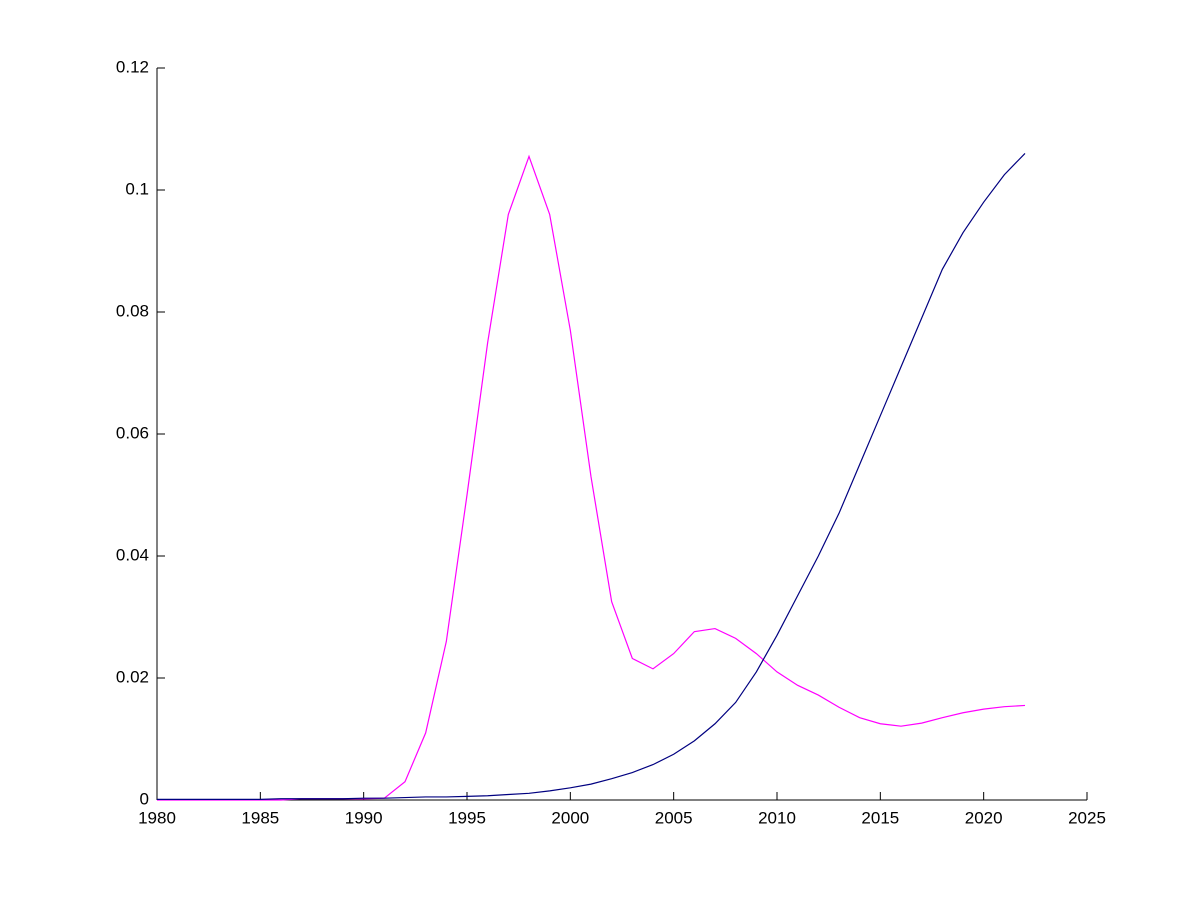  What do you see at coordinates (137, 188) in the screenshot?
I see `y-tick-label: 0.1` at bounding box center [137, 188].